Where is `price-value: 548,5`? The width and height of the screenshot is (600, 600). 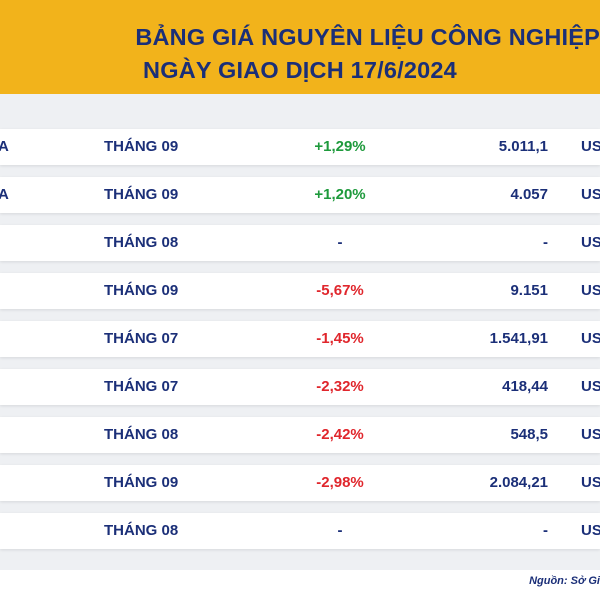
price-value: 548,5 is located at coordinates (529, 434).